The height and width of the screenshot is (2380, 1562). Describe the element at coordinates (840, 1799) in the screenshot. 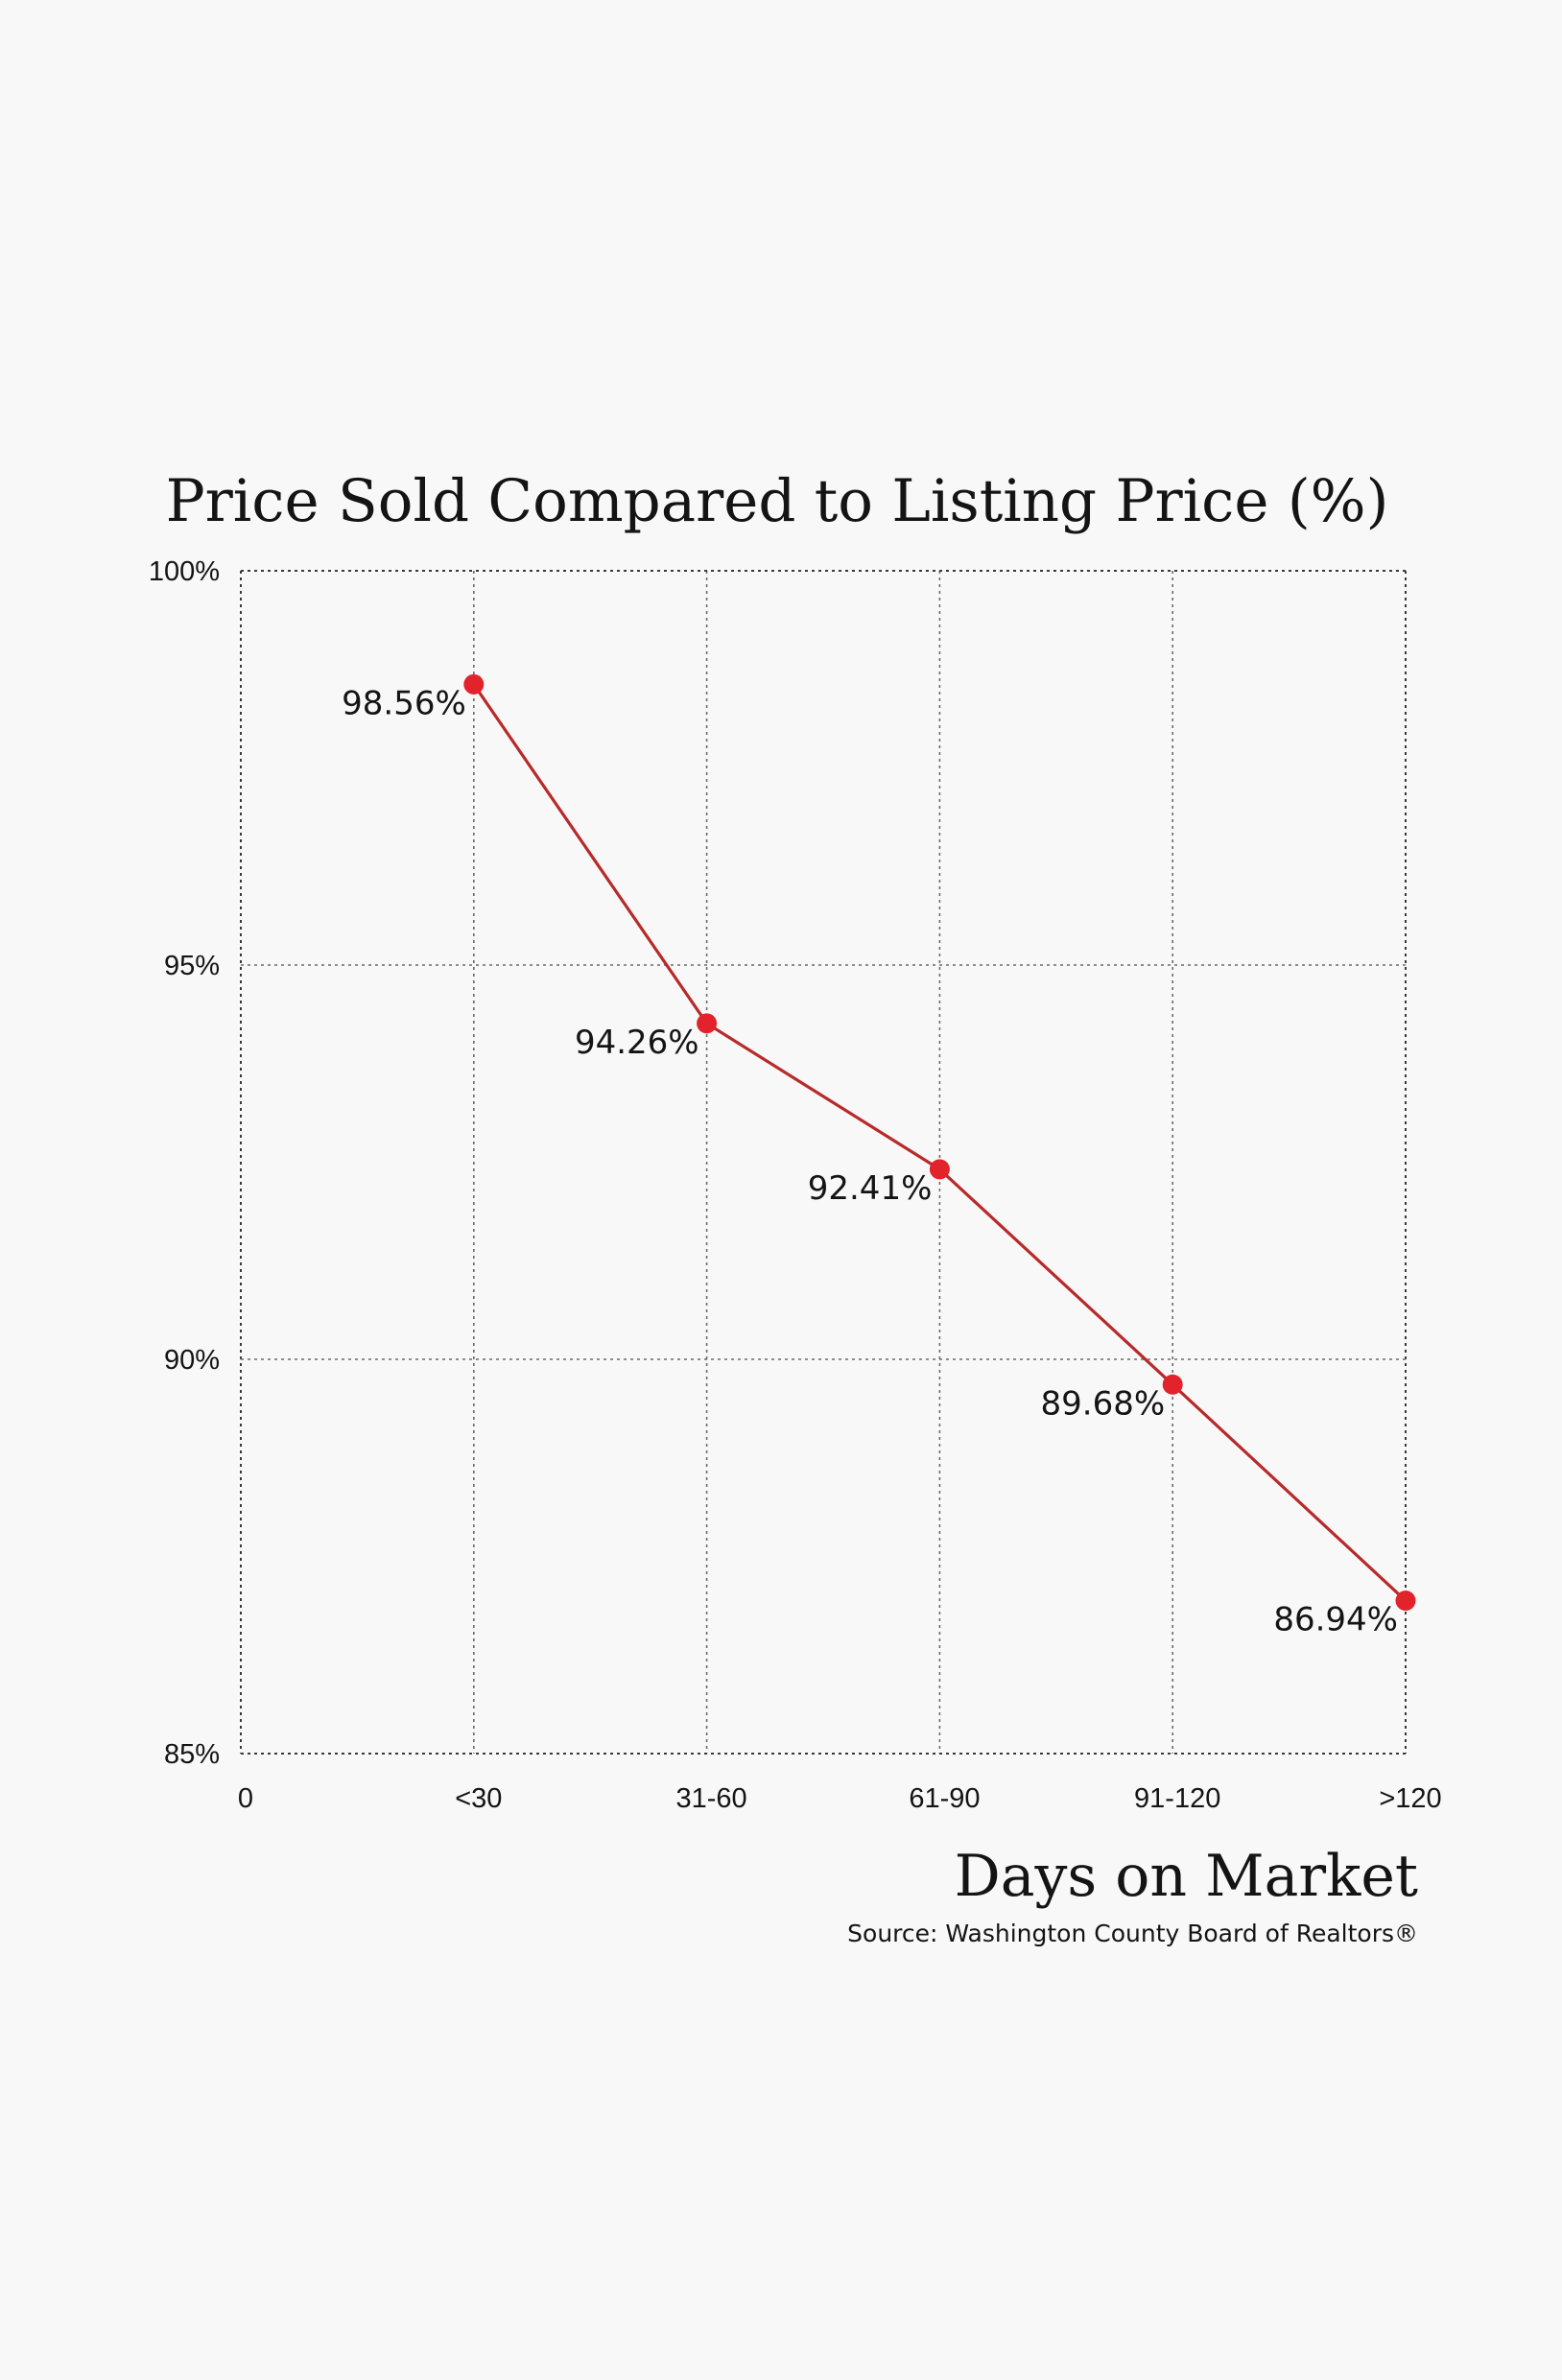

I see `x-axis-tick-labels: 0 <30 31-60 61-90 91-120 >120` at that location.